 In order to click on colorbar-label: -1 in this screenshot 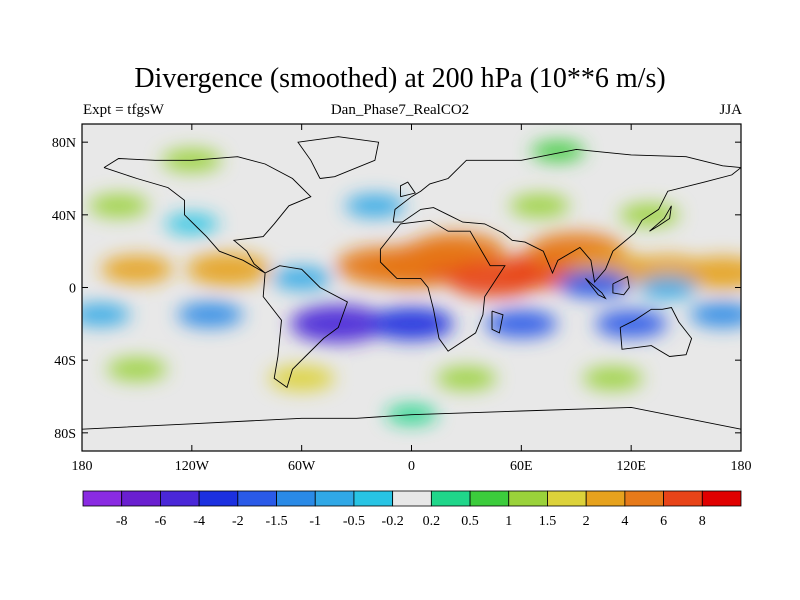, I will do `click(315, 521)`.